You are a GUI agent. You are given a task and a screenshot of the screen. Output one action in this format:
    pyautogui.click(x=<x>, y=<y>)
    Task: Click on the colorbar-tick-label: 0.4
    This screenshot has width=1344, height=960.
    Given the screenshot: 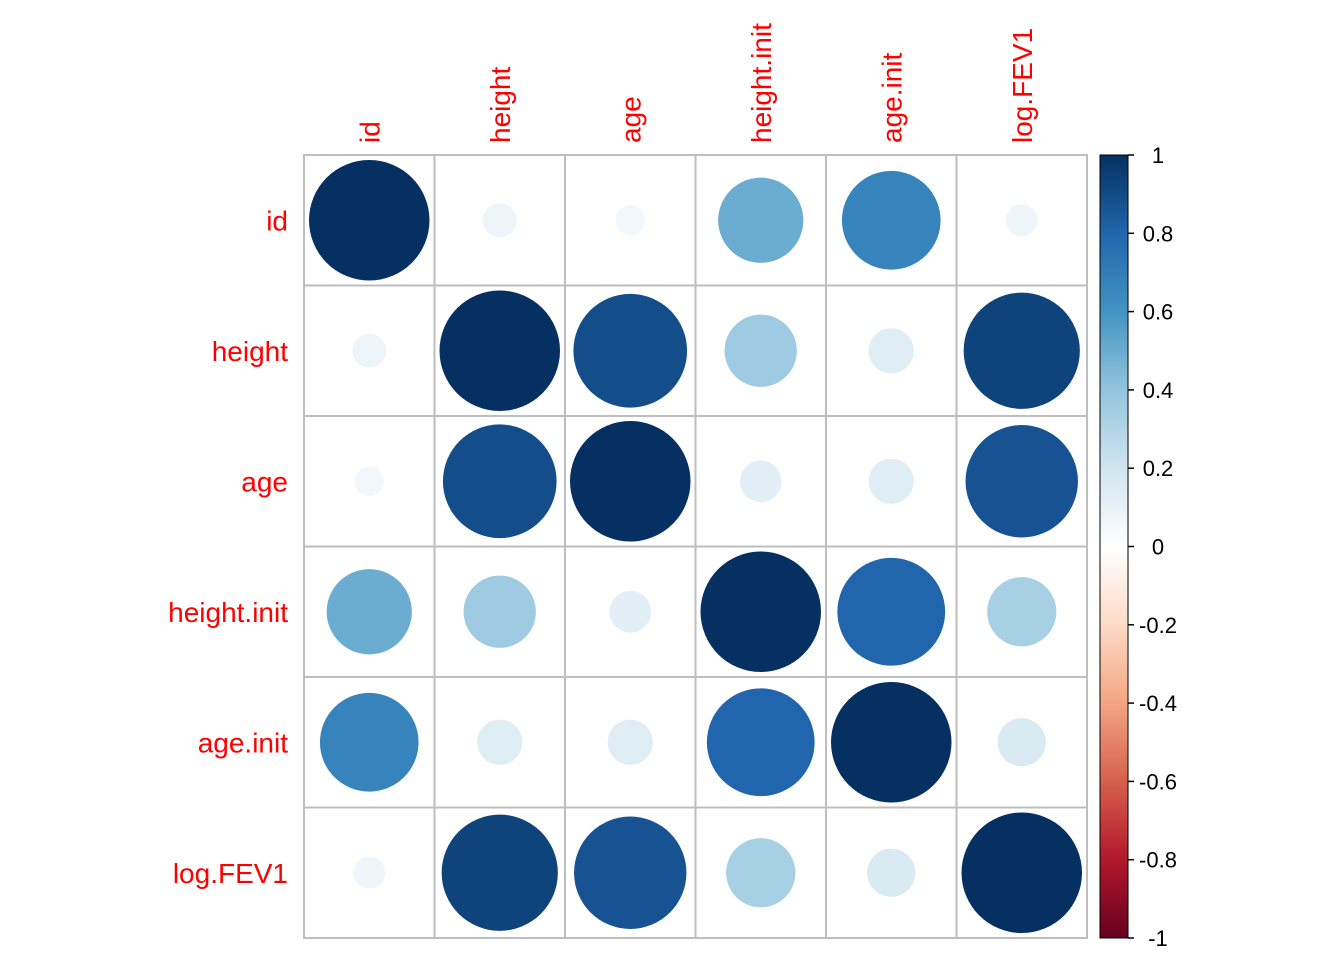 What is the action you would take?
    pyautogui.click(x=1158, y=390)
    